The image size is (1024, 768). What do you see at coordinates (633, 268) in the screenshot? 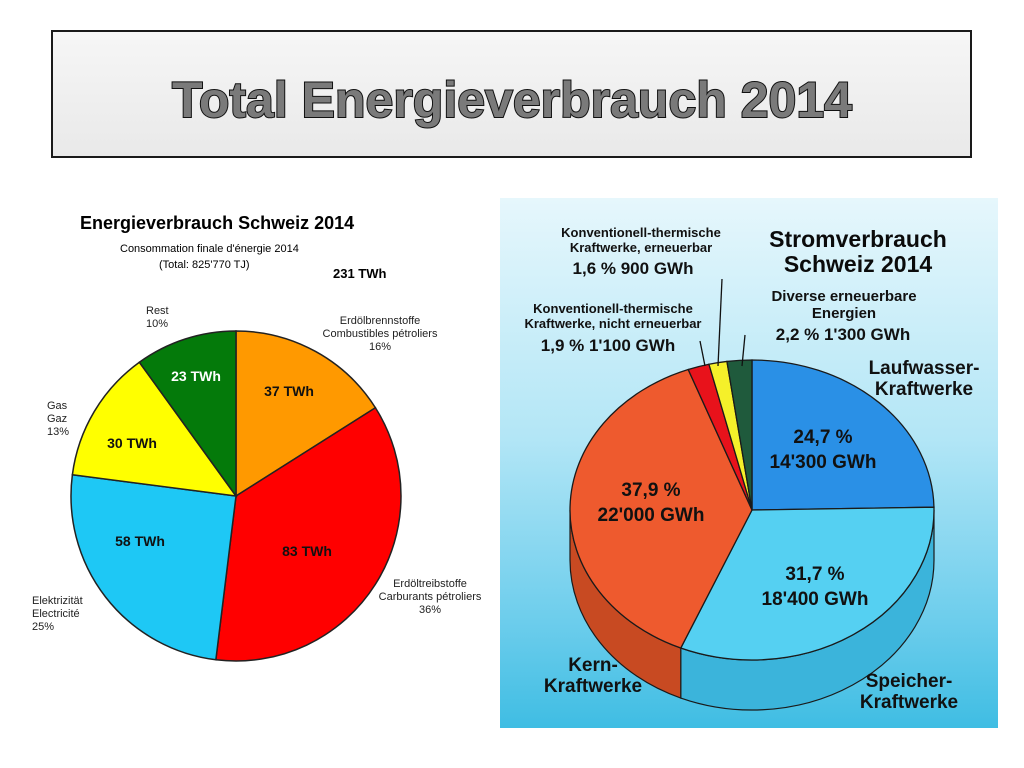
I see `electricity-pie-value-label: 1,6 % 900 GWh` at bounding box center [633, 268].